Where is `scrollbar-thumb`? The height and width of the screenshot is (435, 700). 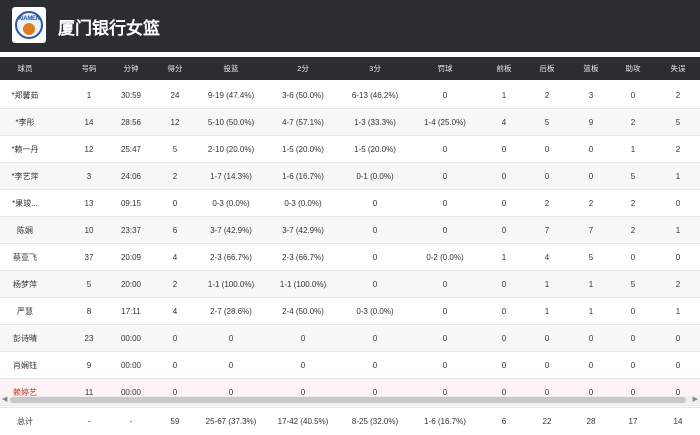 scrollbar-thumb is located at coordinates (348, 400).